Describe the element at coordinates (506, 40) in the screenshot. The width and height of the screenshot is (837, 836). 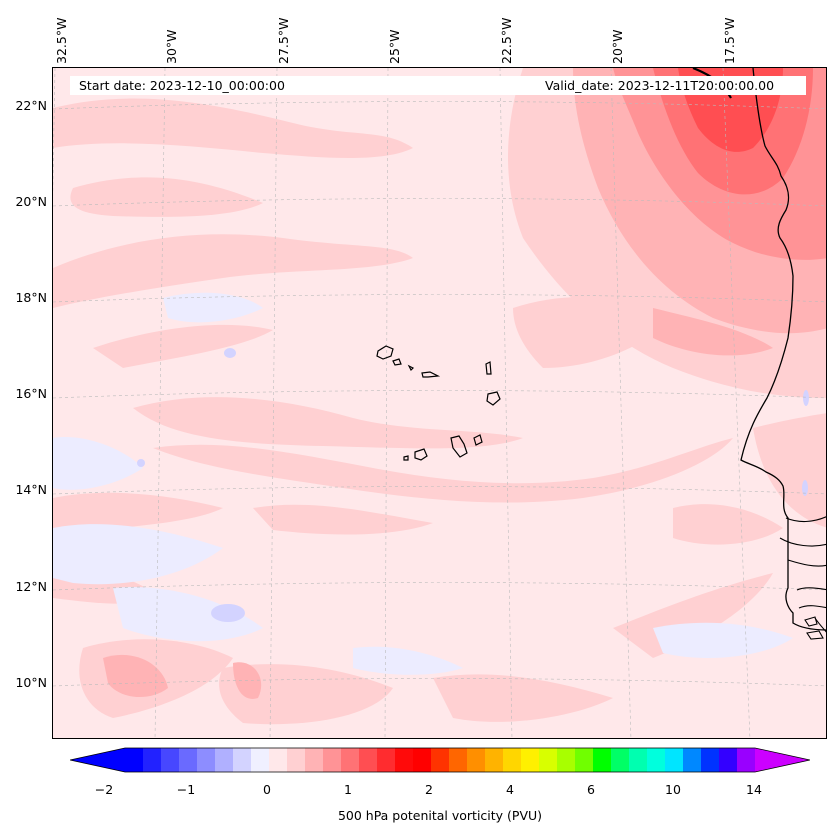
I see `lon-label-22.5w: 22.5°W` at that location.